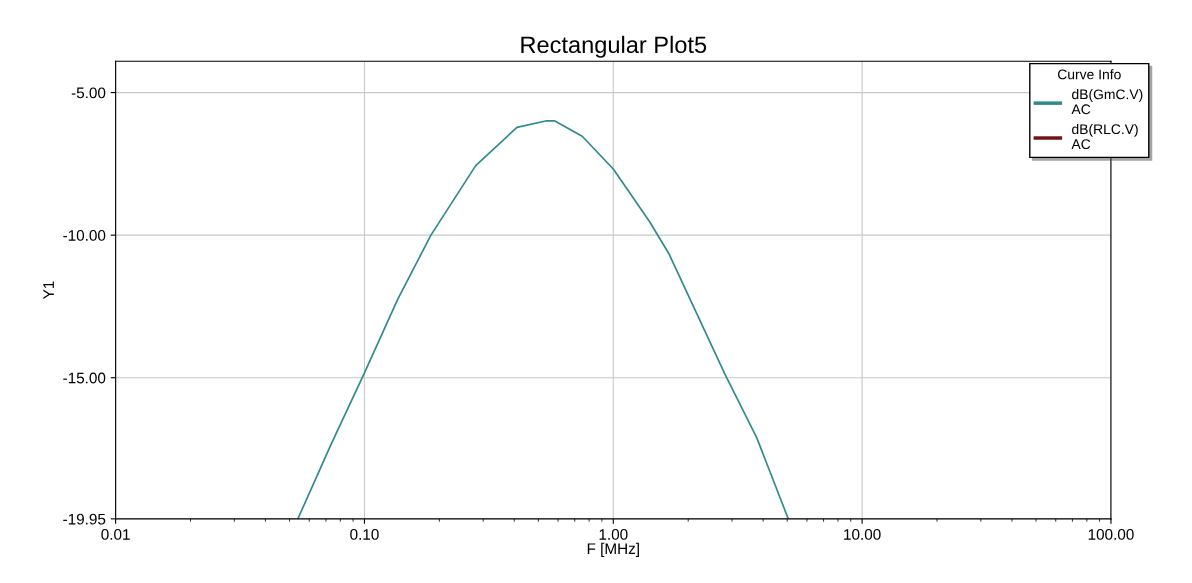  I want to click on x-tick-label: 10.00, so click(862, 534).